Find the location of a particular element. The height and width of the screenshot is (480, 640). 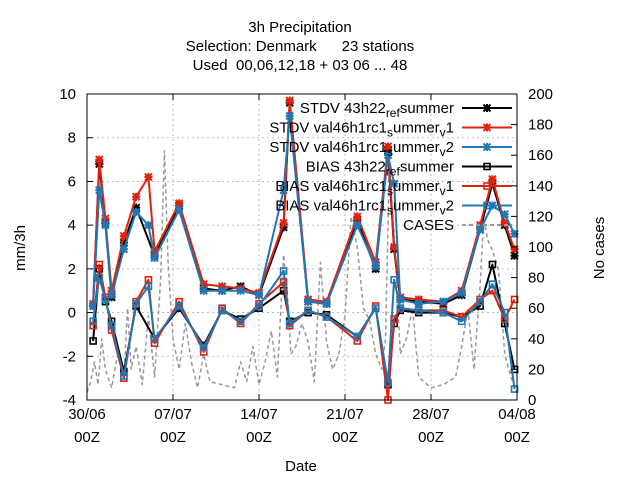

y2-tick-labels: 0 20 40 60 80 100 120 140 160 180 200 is located at coordinates (540, 247).